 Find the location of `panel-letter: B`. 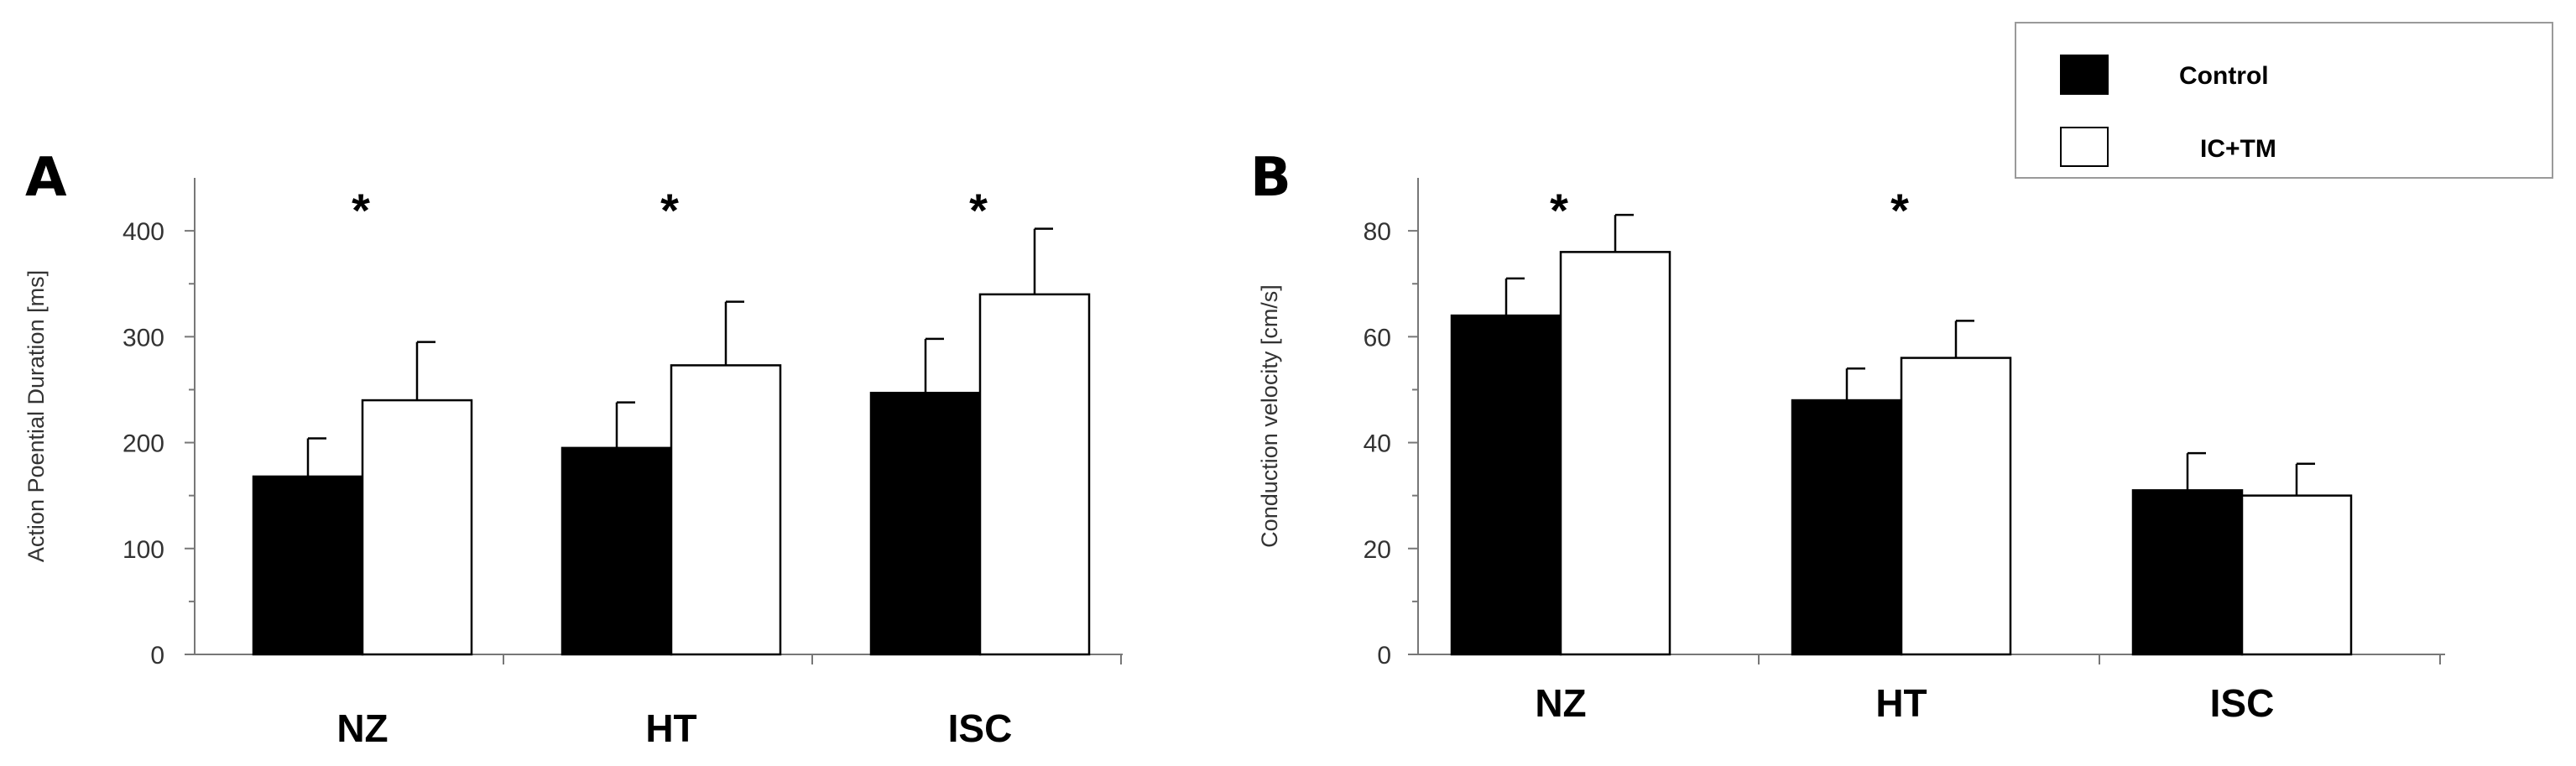

panel-letter: B is located at coordinates (1270, 178).